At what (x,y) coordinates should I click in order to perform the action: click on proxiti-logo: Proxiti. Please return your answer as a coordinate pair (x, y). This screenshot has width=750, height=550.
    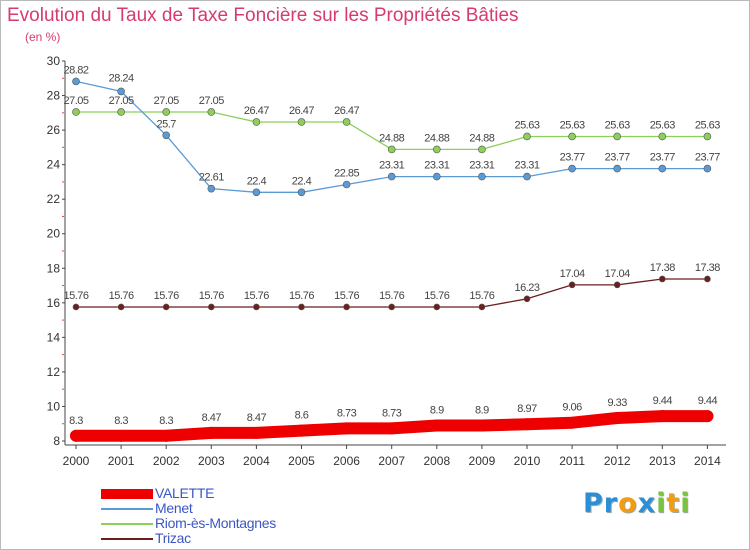
    Looking at the image, I should click on (637, 503).